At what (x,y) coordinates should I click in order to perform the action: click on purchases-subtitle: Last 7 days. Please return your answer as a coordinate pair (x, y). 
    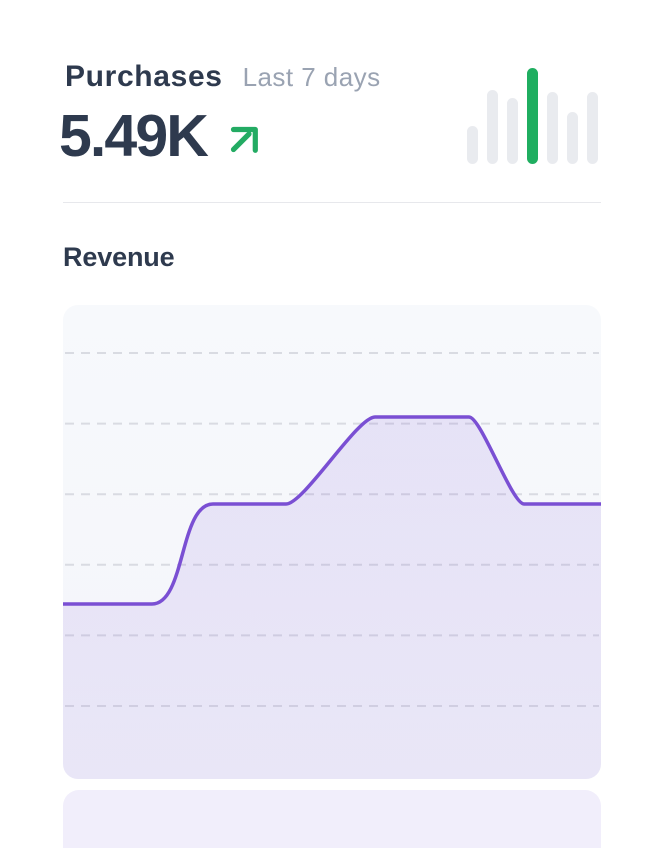
    Looking at the image, I should click on (311, 77).